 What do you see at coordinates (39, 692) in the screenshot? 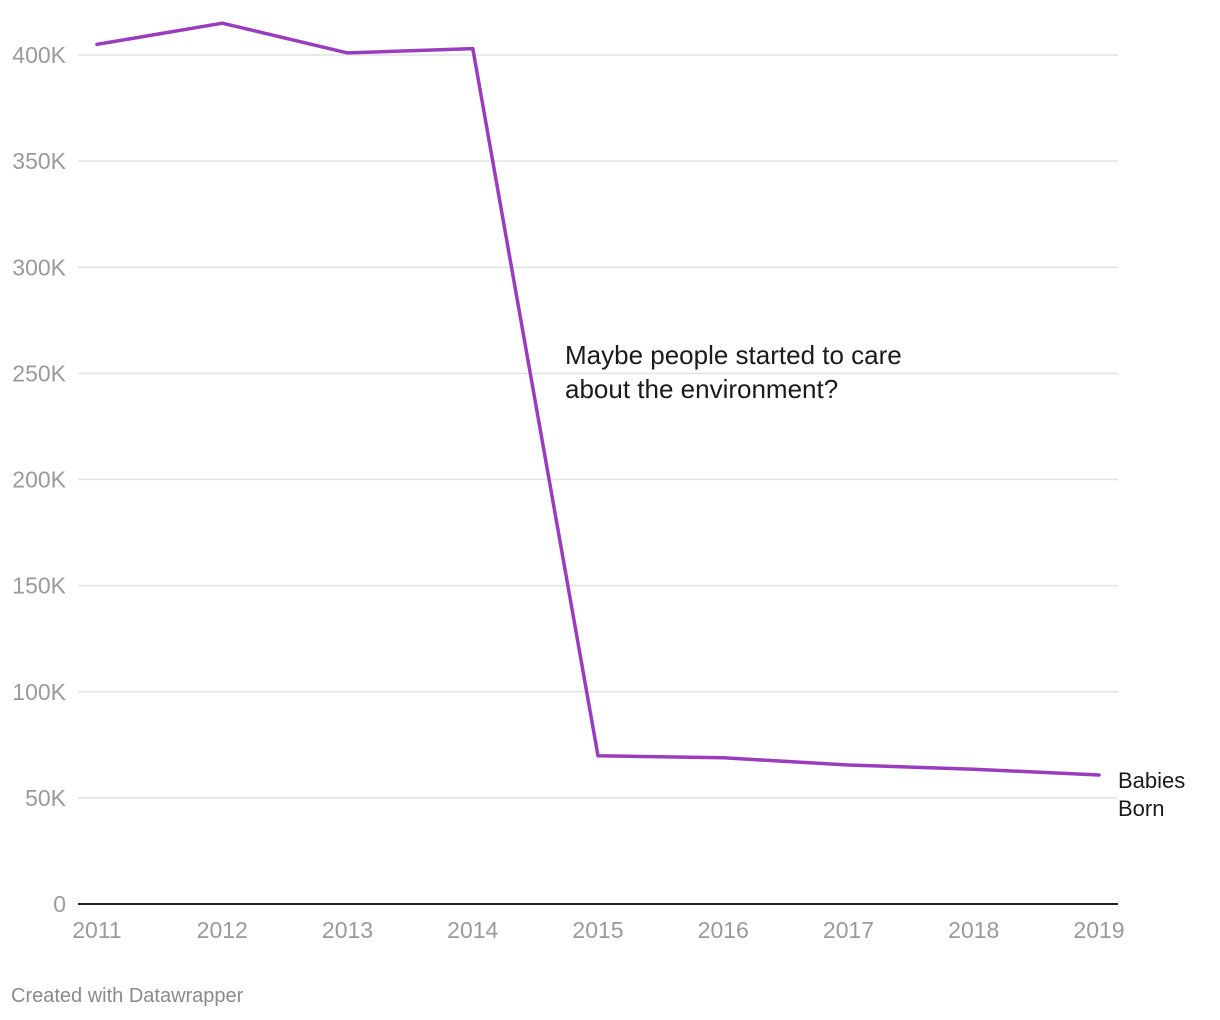
I see `y-tick-label: 100K` at bounding box center [39, 692].